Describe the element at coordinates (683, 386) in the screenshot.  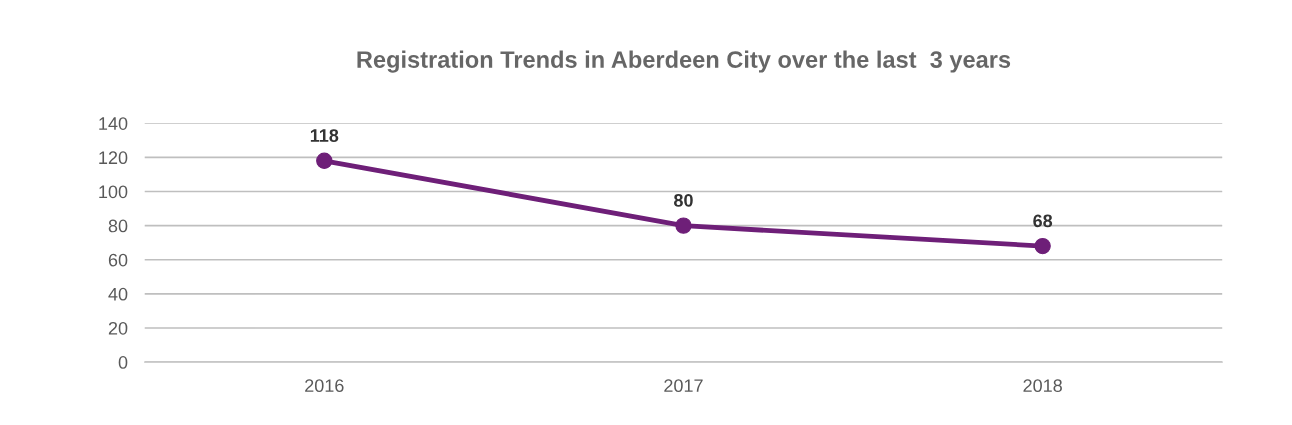
I see `x-tick-label: 2017` at that location.